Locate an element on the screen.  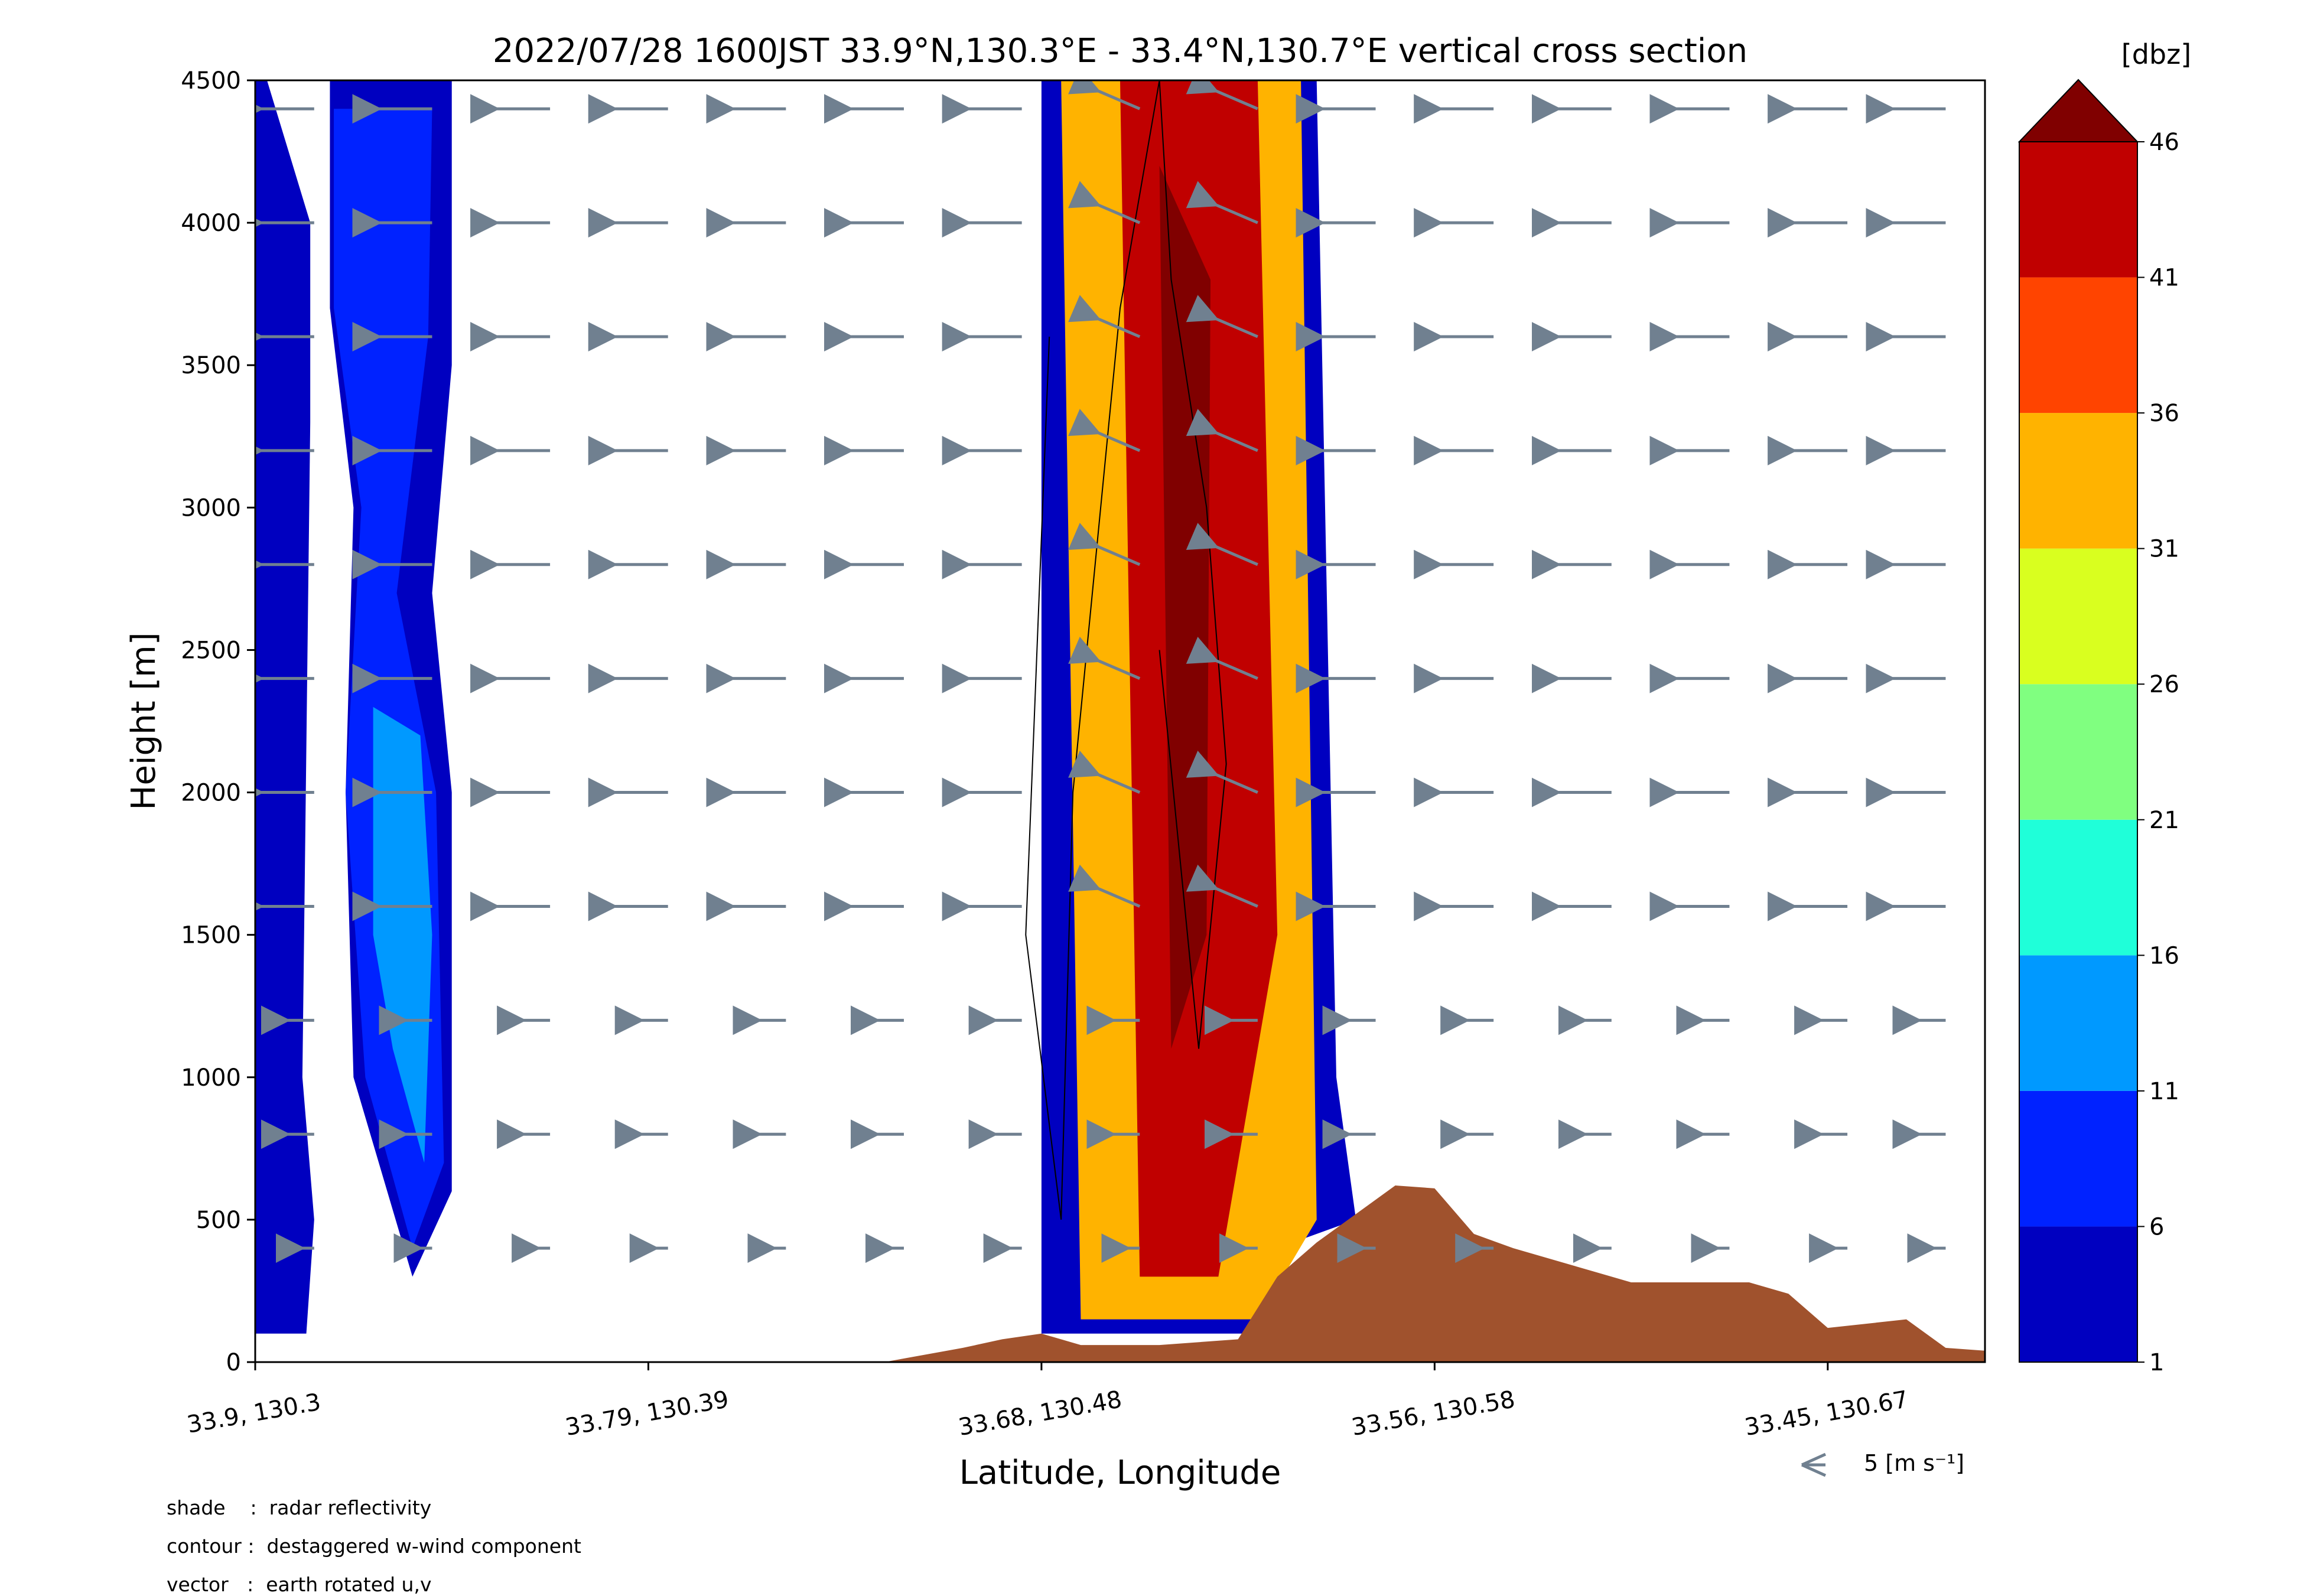
note-vector: vector : earth rotated u,v is located at coordinates (299, 1584).